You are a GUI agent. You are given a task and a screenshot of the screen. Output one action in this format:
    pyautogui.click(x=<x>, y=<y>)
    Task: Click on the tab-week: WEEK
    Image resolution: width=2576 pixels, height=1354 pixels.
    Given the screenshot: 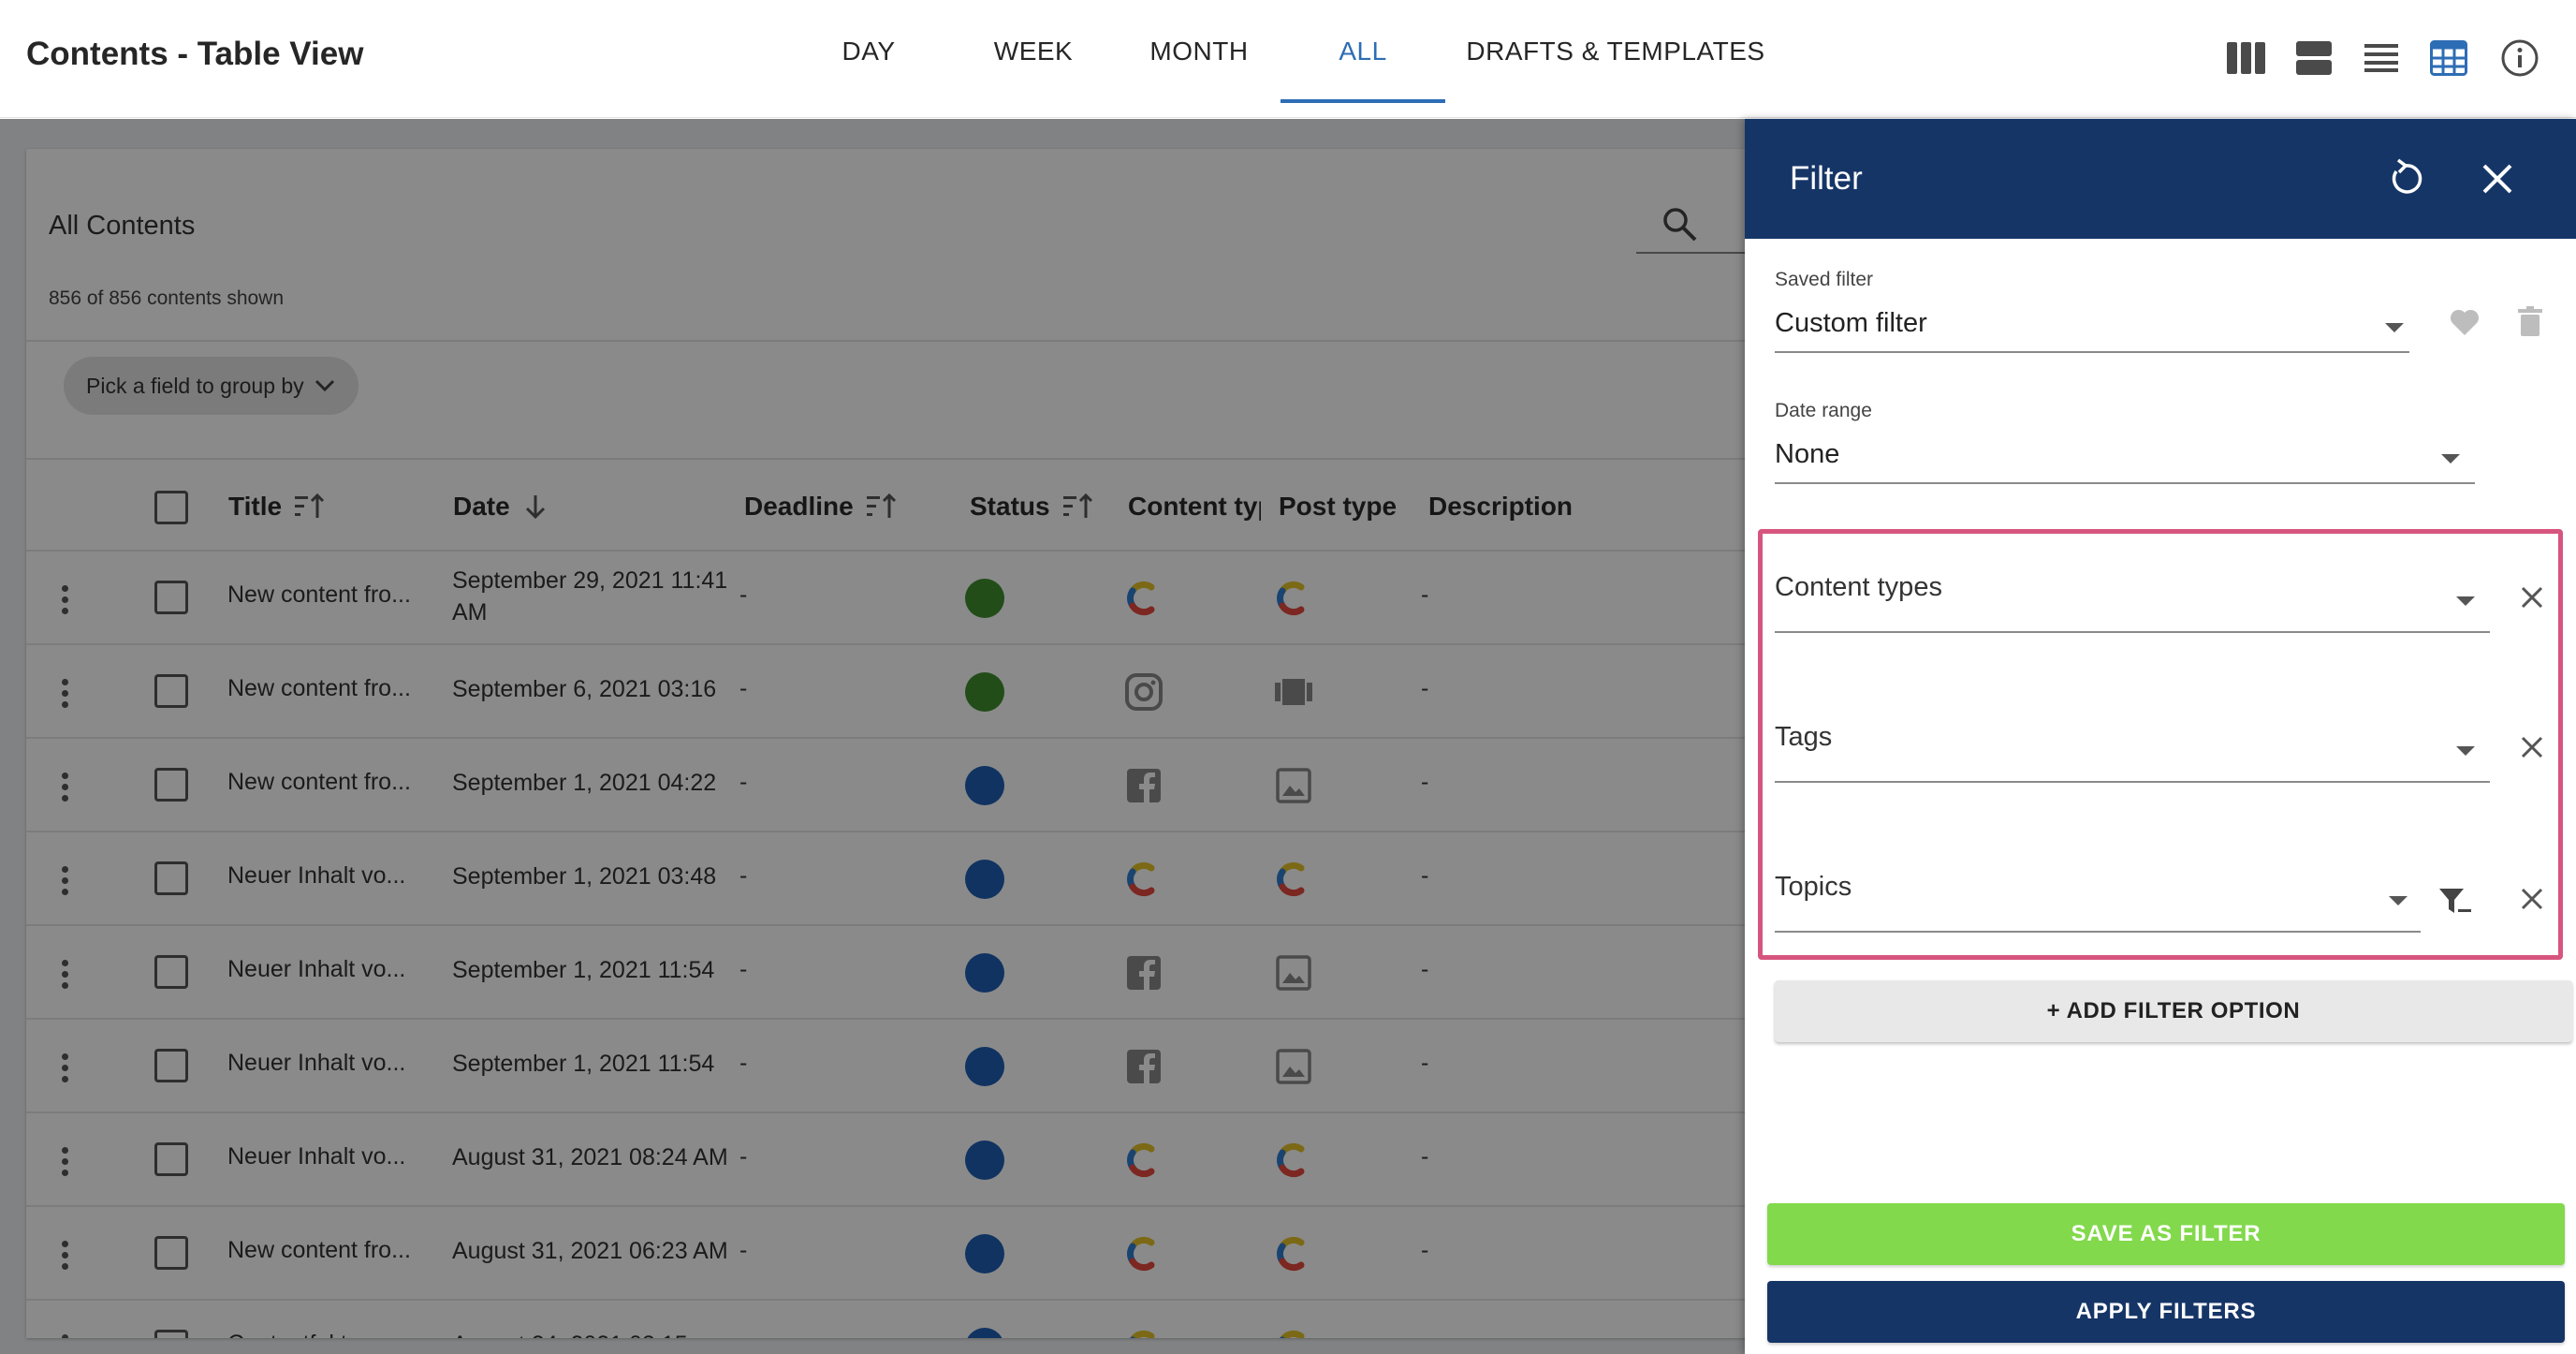 What is the action you would take?
    pyautogui.click(x=1033, y=51)
    